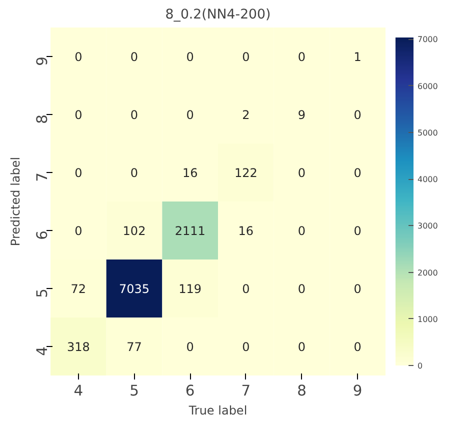 The width and height of the screenshot is (455, 423). Describe the element at coordinates (134, 347) in the screenshot. I see `data-label: 77` at that location.